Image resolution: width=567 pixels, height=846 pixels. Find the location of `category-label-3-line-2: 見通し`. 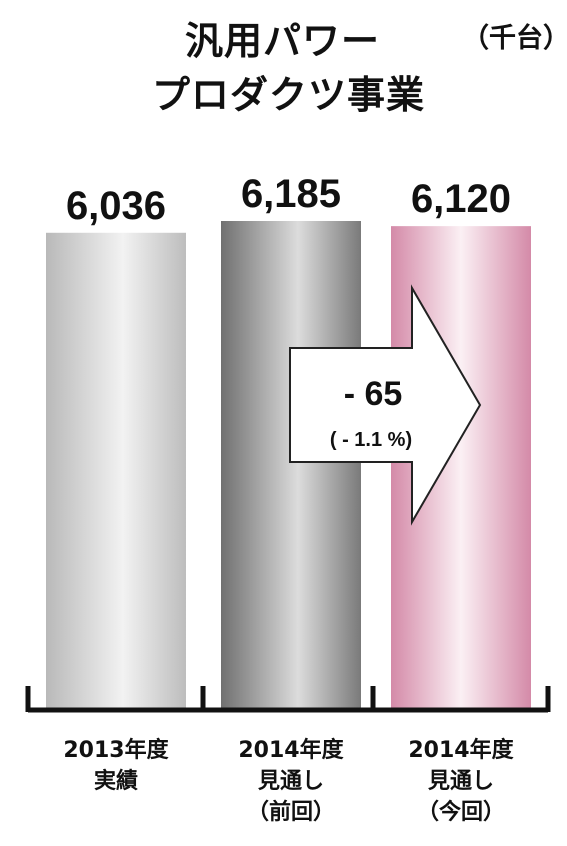

category-label-3-line-2: 見通し is located at coordinates (460, 781).